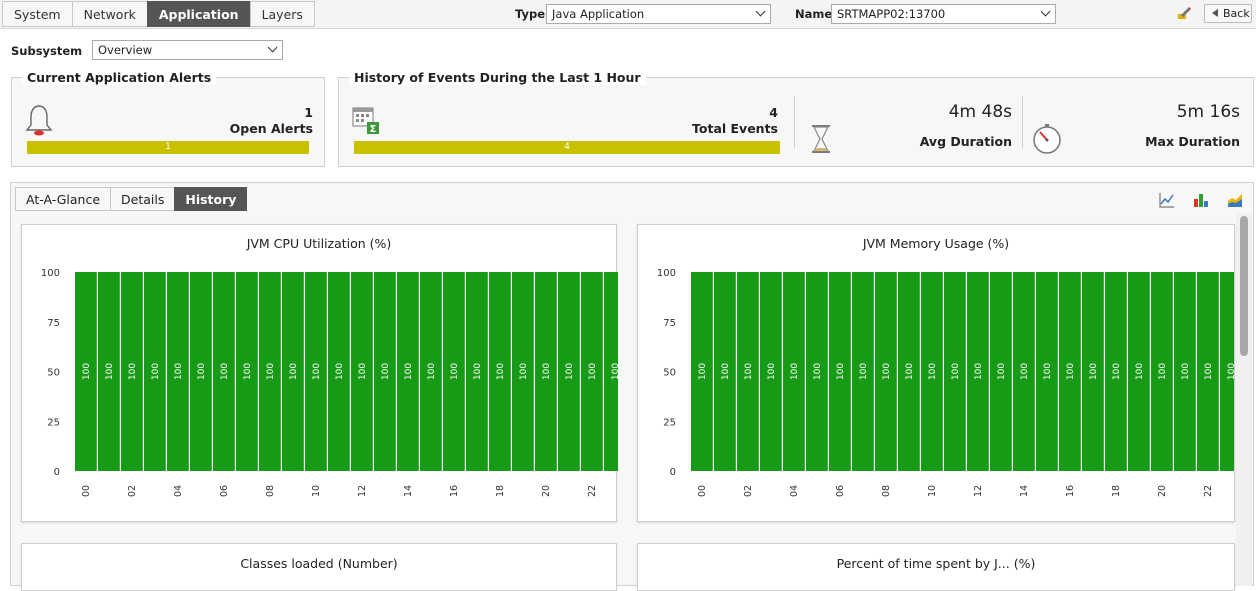 This screenshot has height=591, width=1256. What do you see at coordinates (143, 199) in the screenshot?
I see `tab-details: Details` at bounding box center [143, 199].